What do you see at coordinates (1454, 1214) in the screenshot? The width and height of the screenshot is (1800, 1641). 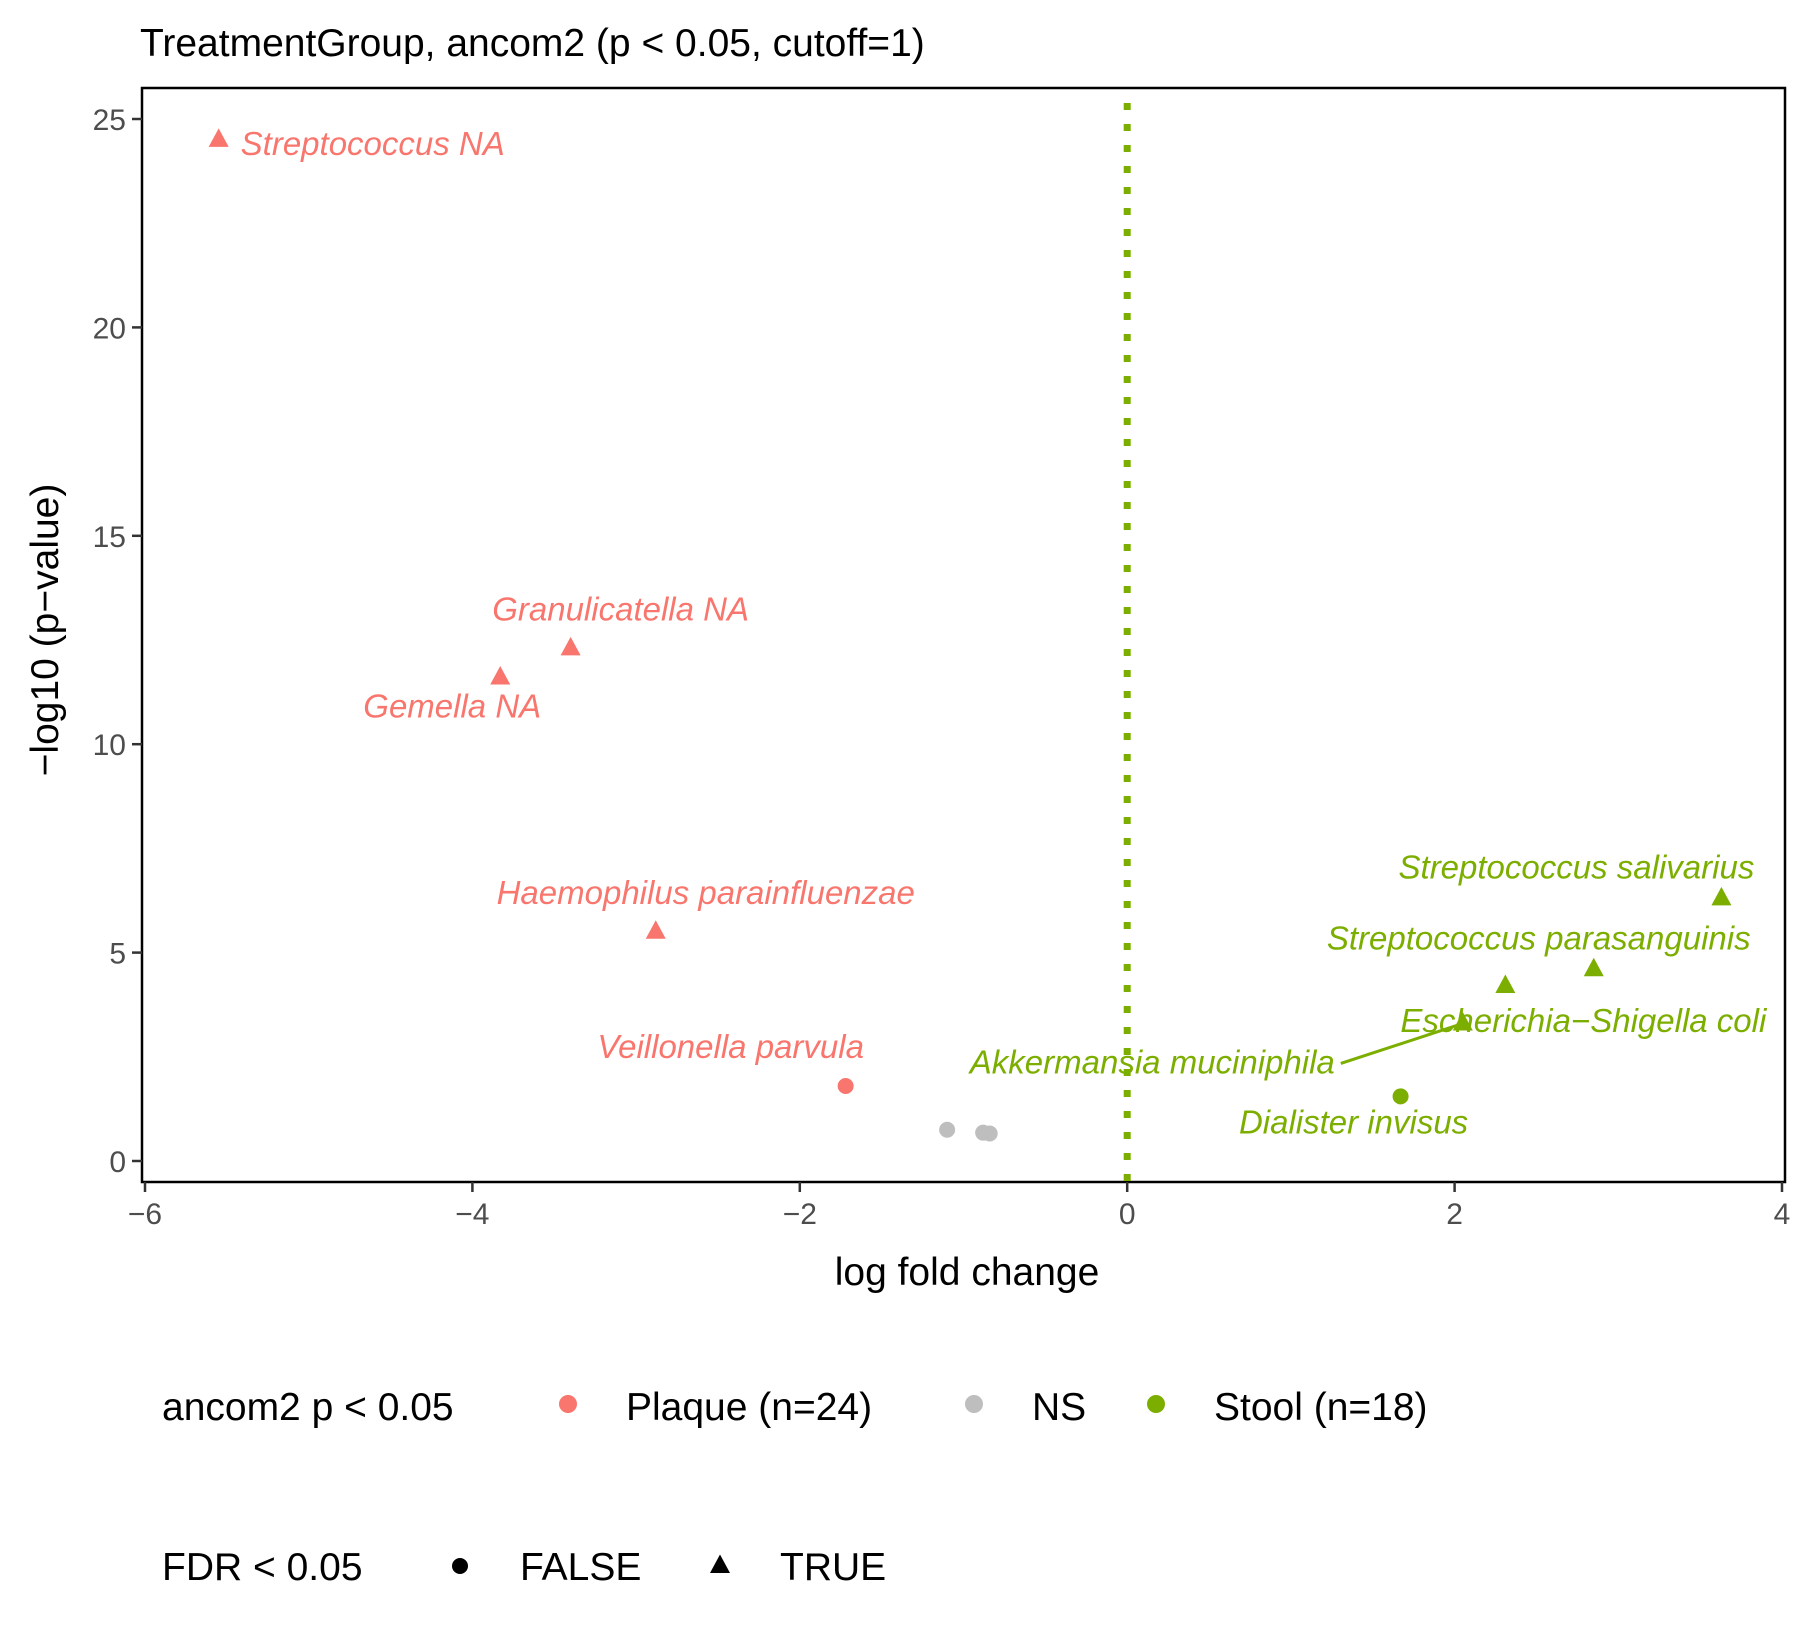 I see `x-tick-label: 2` at bounding box center [1454, 1214].